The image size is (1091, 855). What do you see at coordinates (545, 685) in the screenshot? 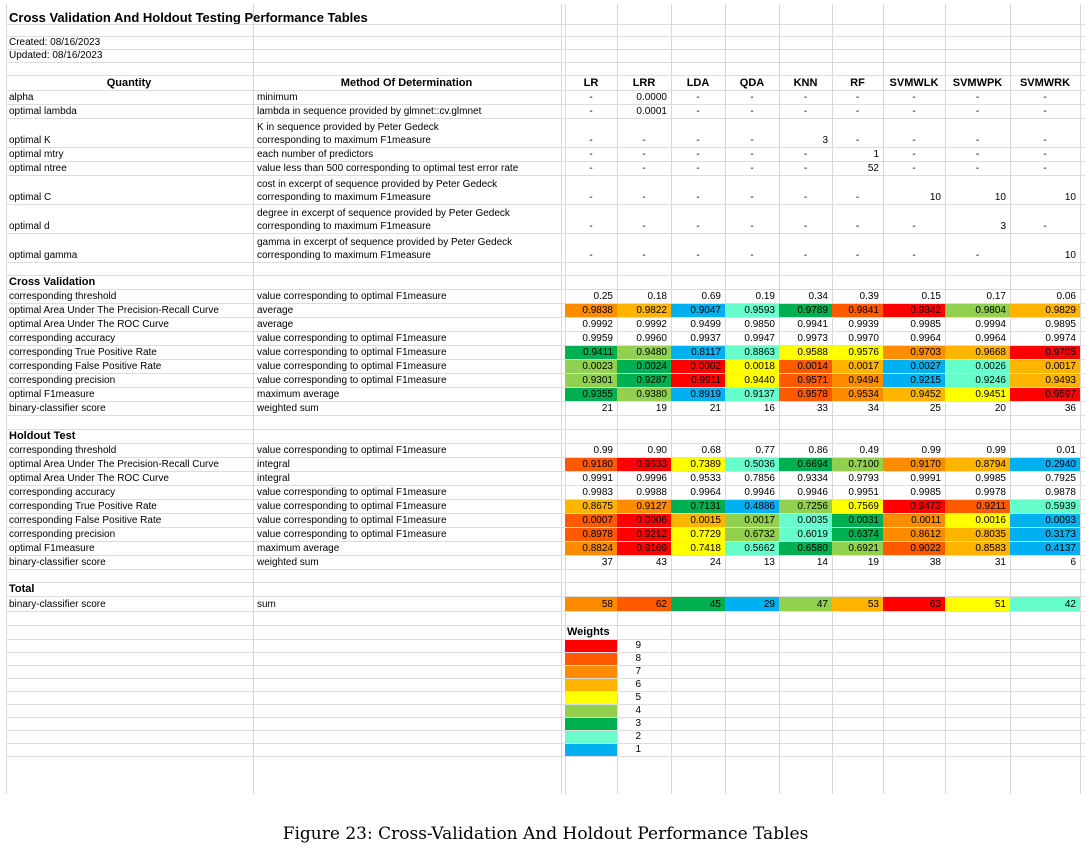
I see `legend-row: 6` at bounding box center [545, 685].